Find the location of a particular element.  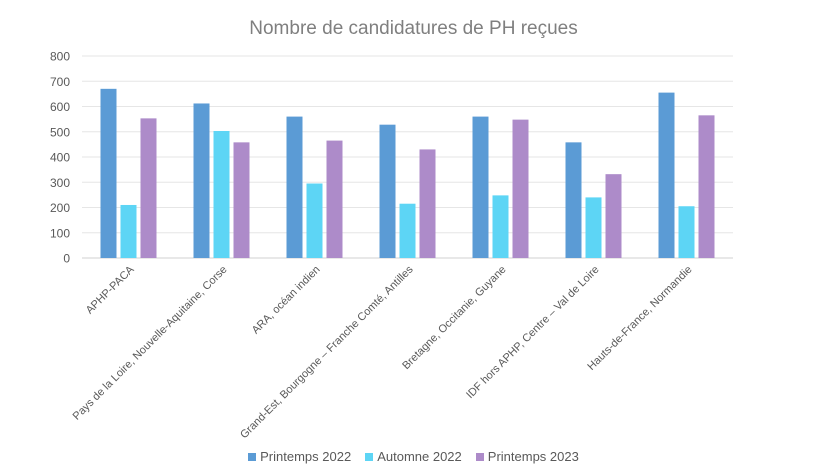

legend-label: Printemps 2023 is located at coordinates (533, 456).